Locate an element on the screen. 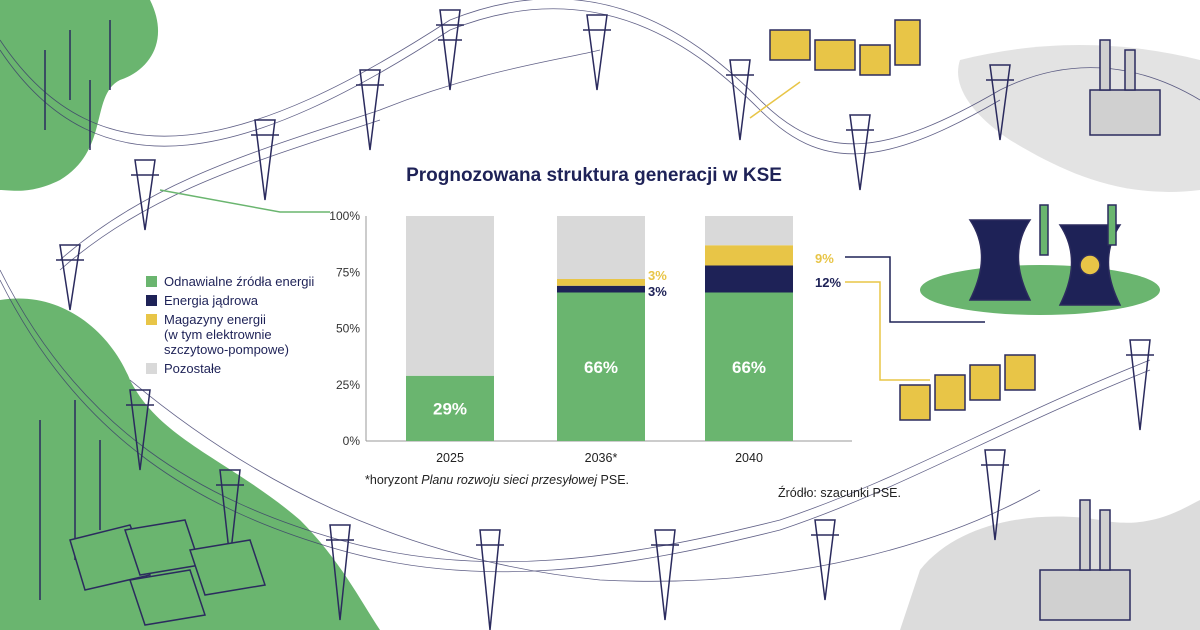 Image resolution: width=1200 pixels, height=630 pixels. data-label: 29% is located at coordinates (450, 408).